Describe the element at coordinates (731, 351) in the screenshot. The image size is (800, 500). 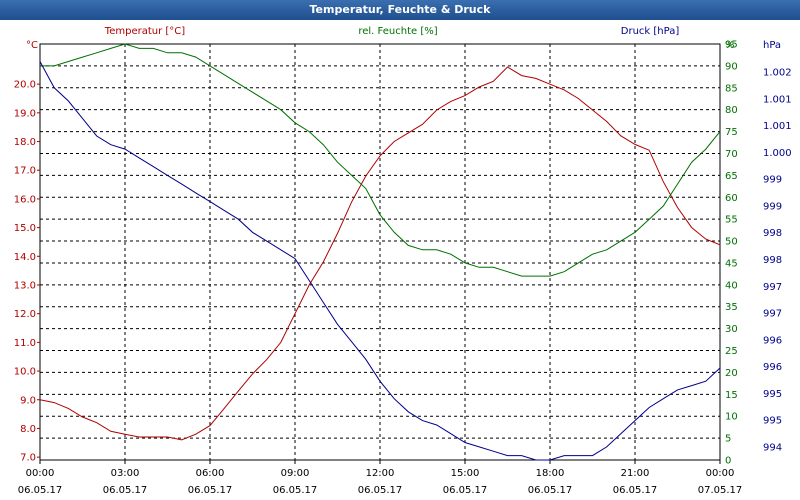
I see `hum-tick-label: 25` at that location.